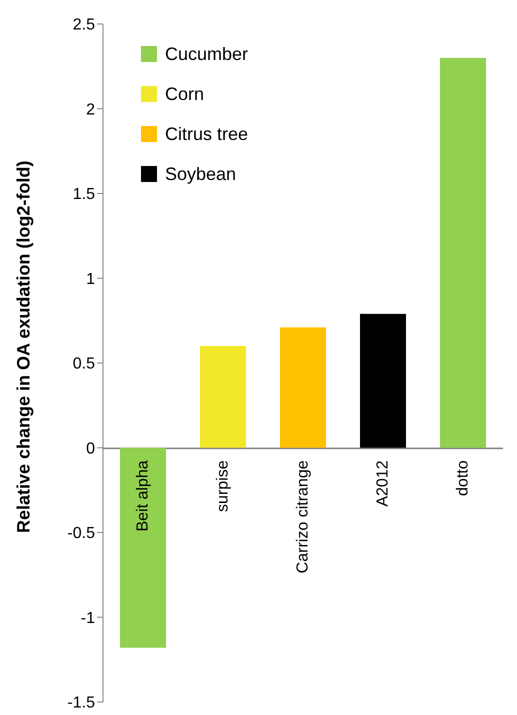 This screenshot has width=517, height=715. I want to click on x-tick-label: Carrizo citrange, so click(303, 517).